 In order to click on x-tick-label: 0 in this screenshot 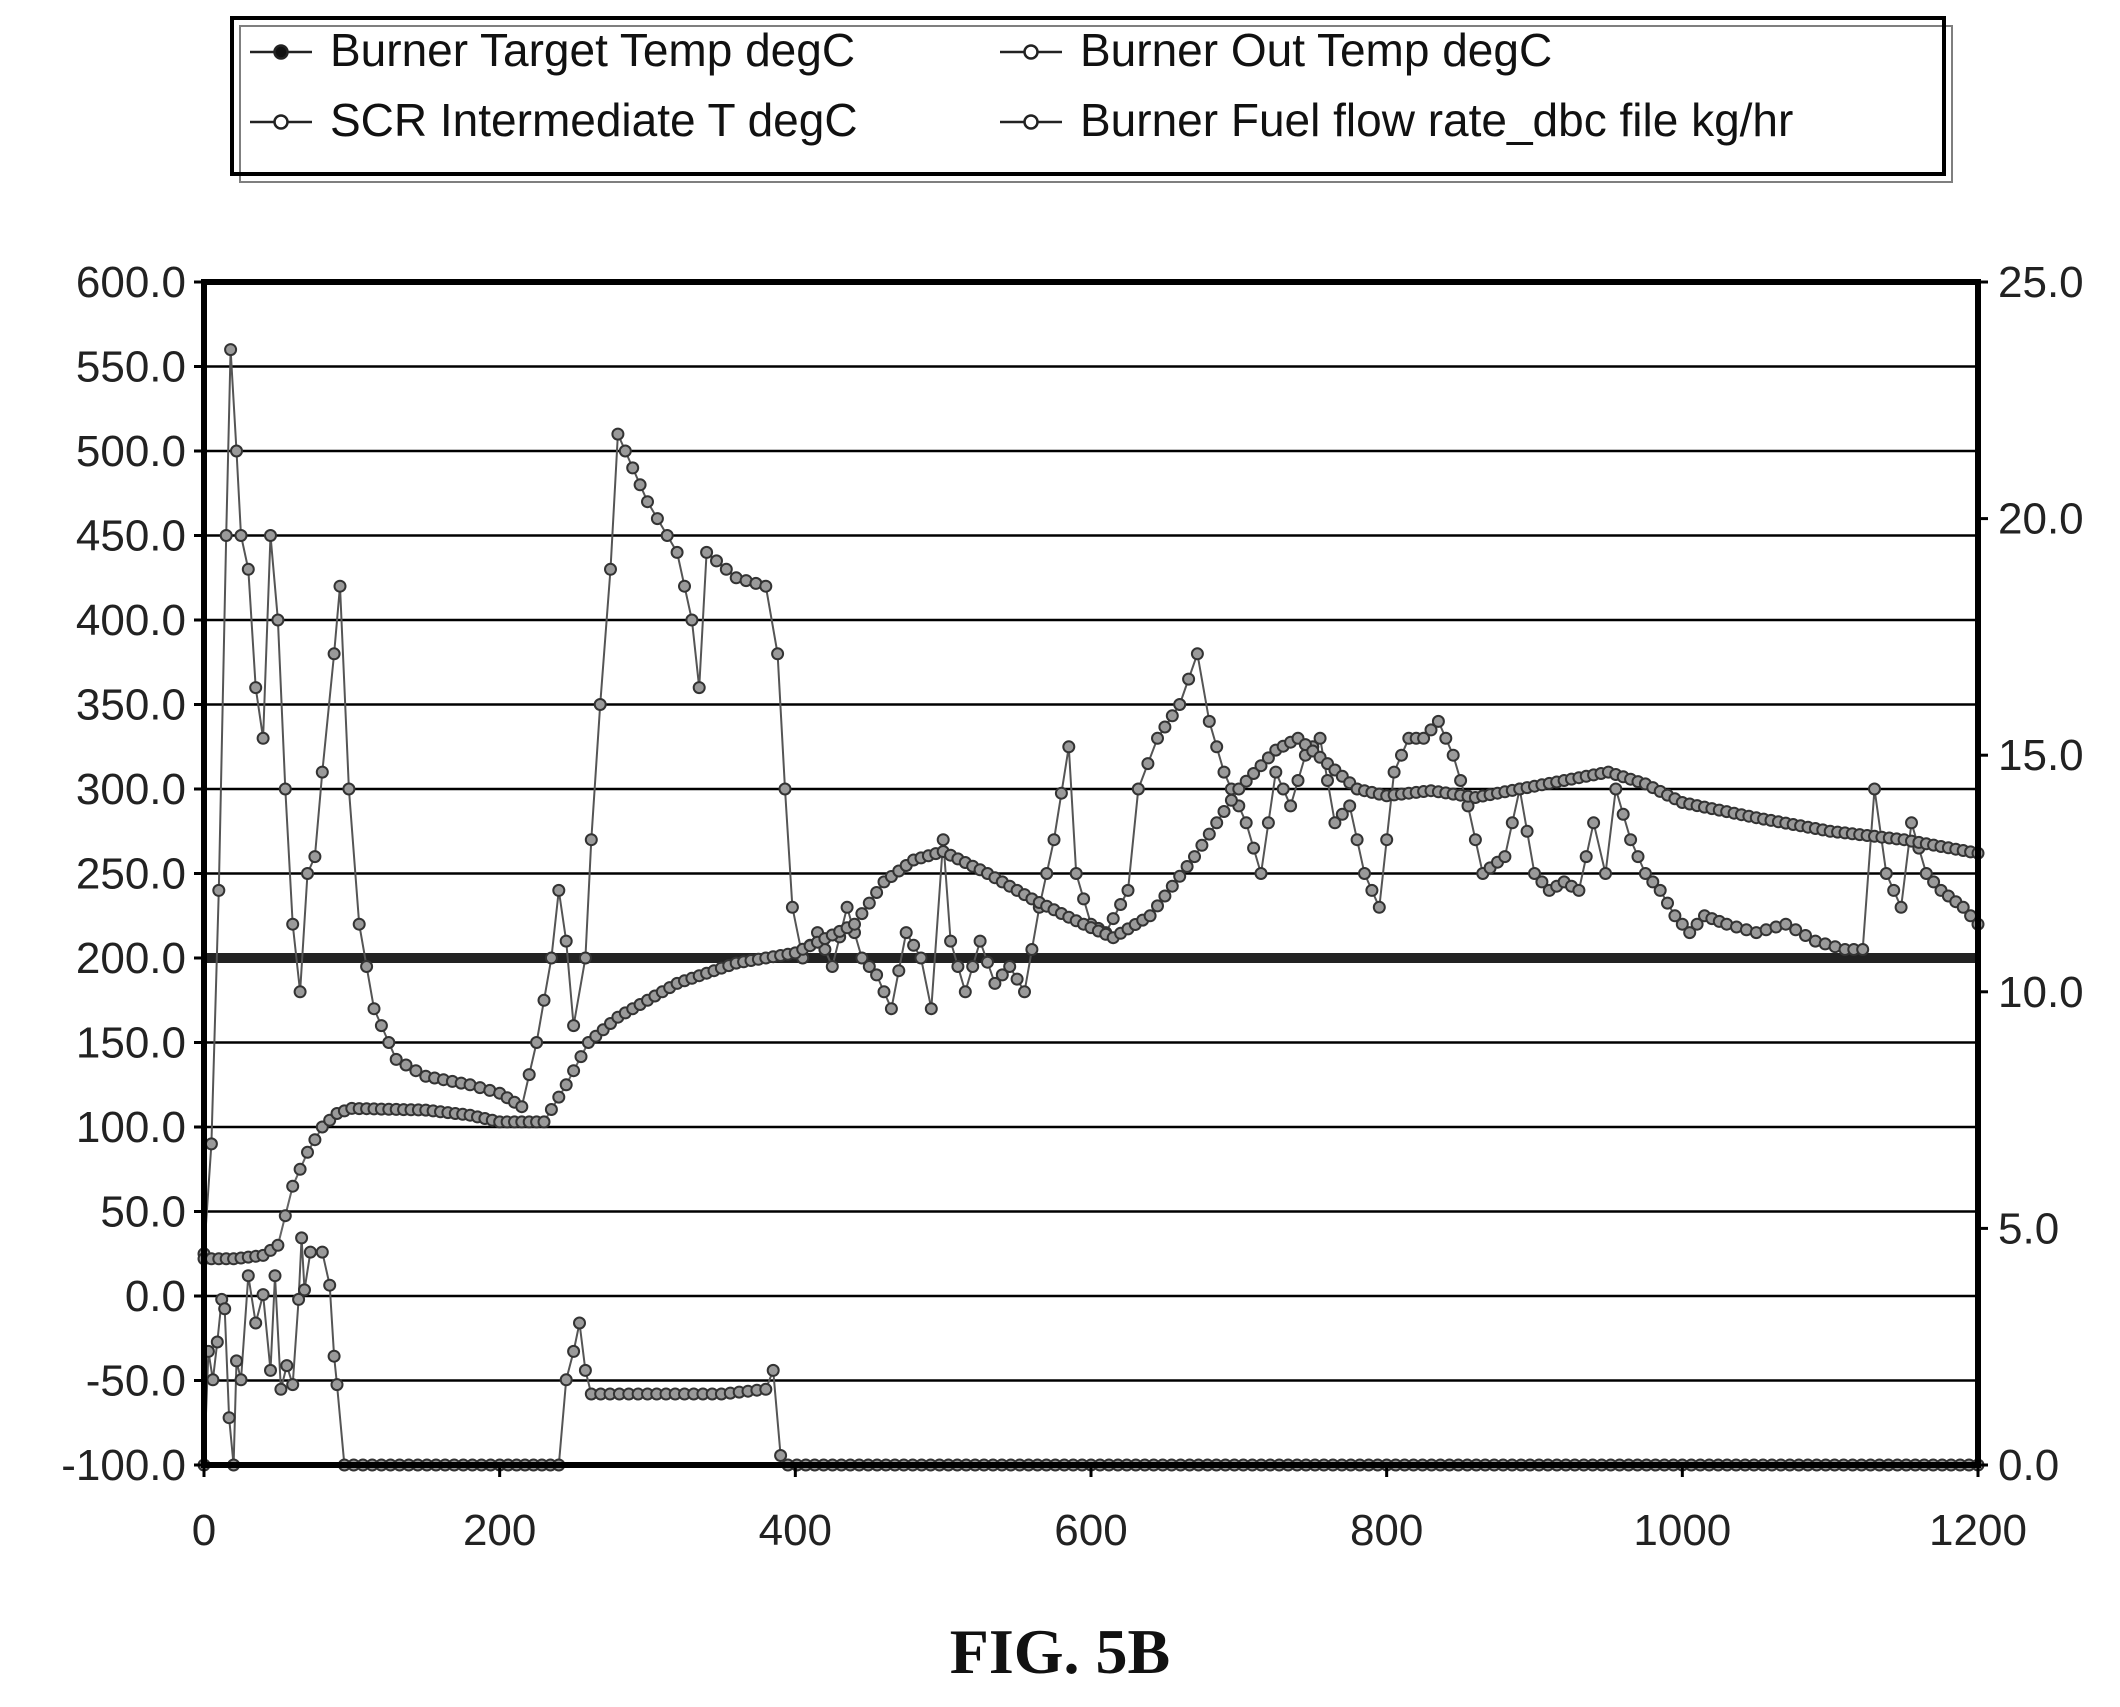, I will do `click(204, 1530)`.